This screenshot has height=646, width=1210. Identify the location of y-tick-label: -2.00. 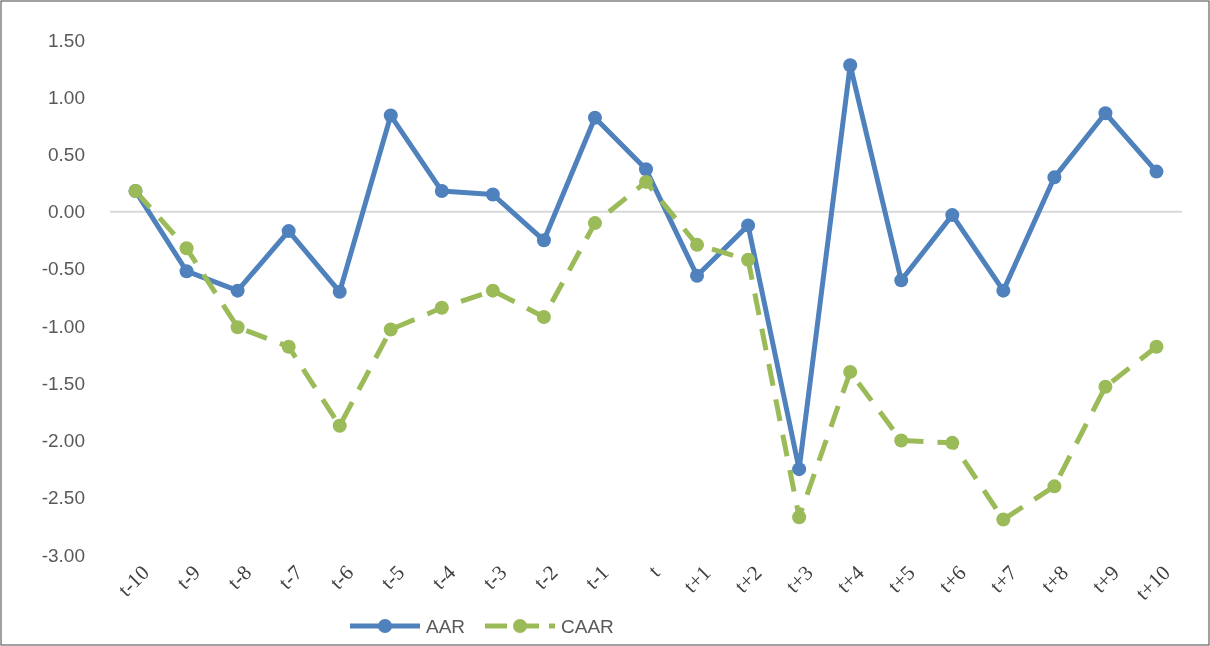
(63, 441).